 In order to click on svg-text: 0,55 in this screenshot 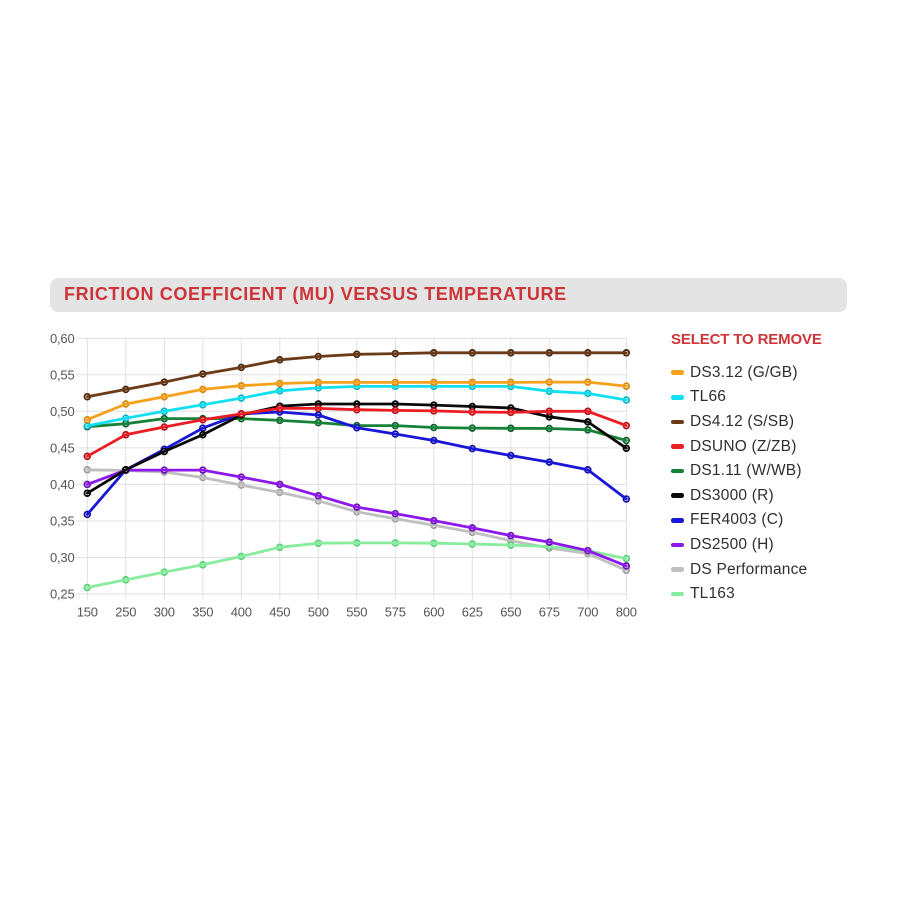, I will do `click(62, 374)`.